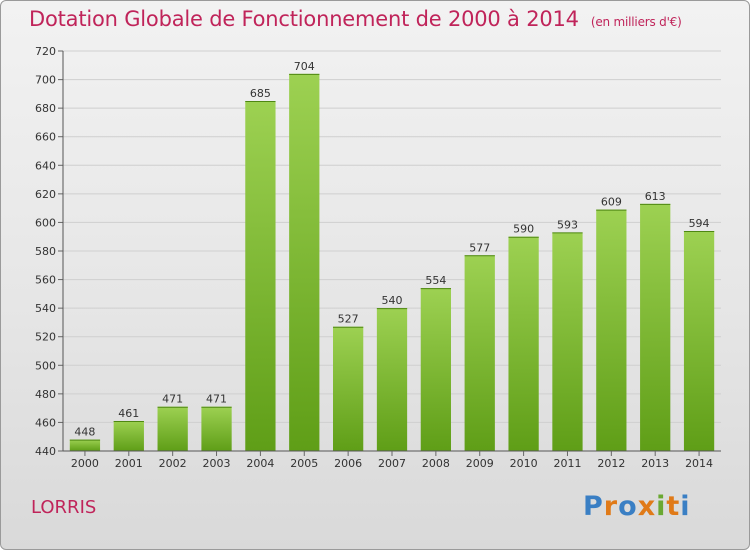  I want to click on data-label: 540, so click(392, 300).